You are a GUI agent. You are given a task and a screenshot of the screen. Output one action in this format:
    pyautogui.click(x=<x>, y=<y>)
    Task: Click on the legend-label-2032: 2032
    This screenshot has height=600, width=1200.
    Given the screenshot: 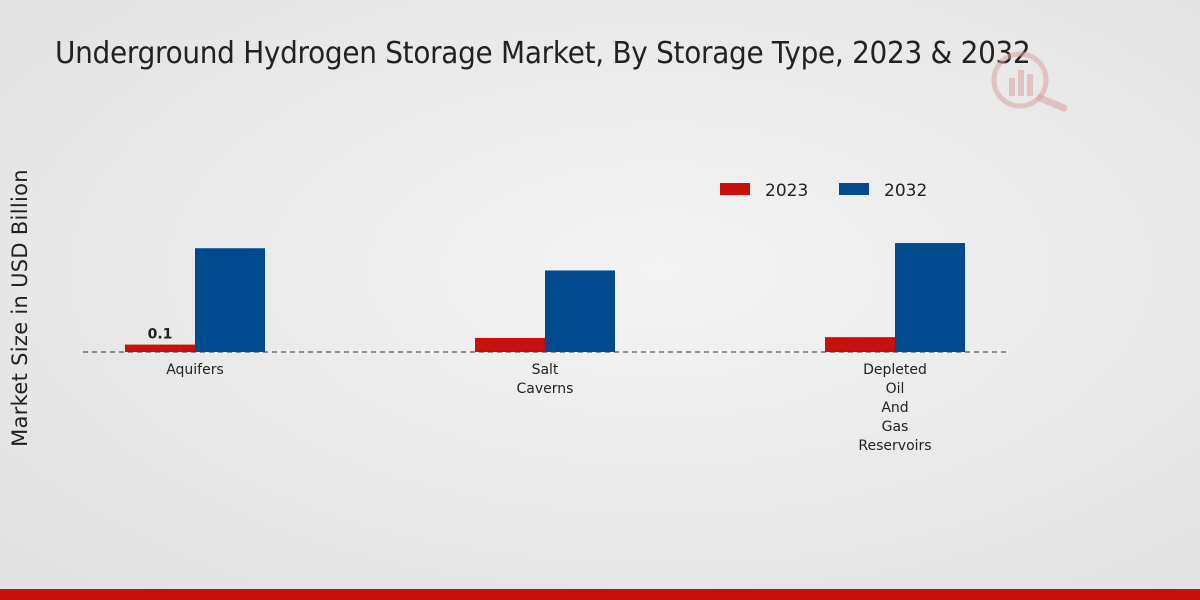 What is the action you would take?
    pyautogui.click(x=905, y=191)
    